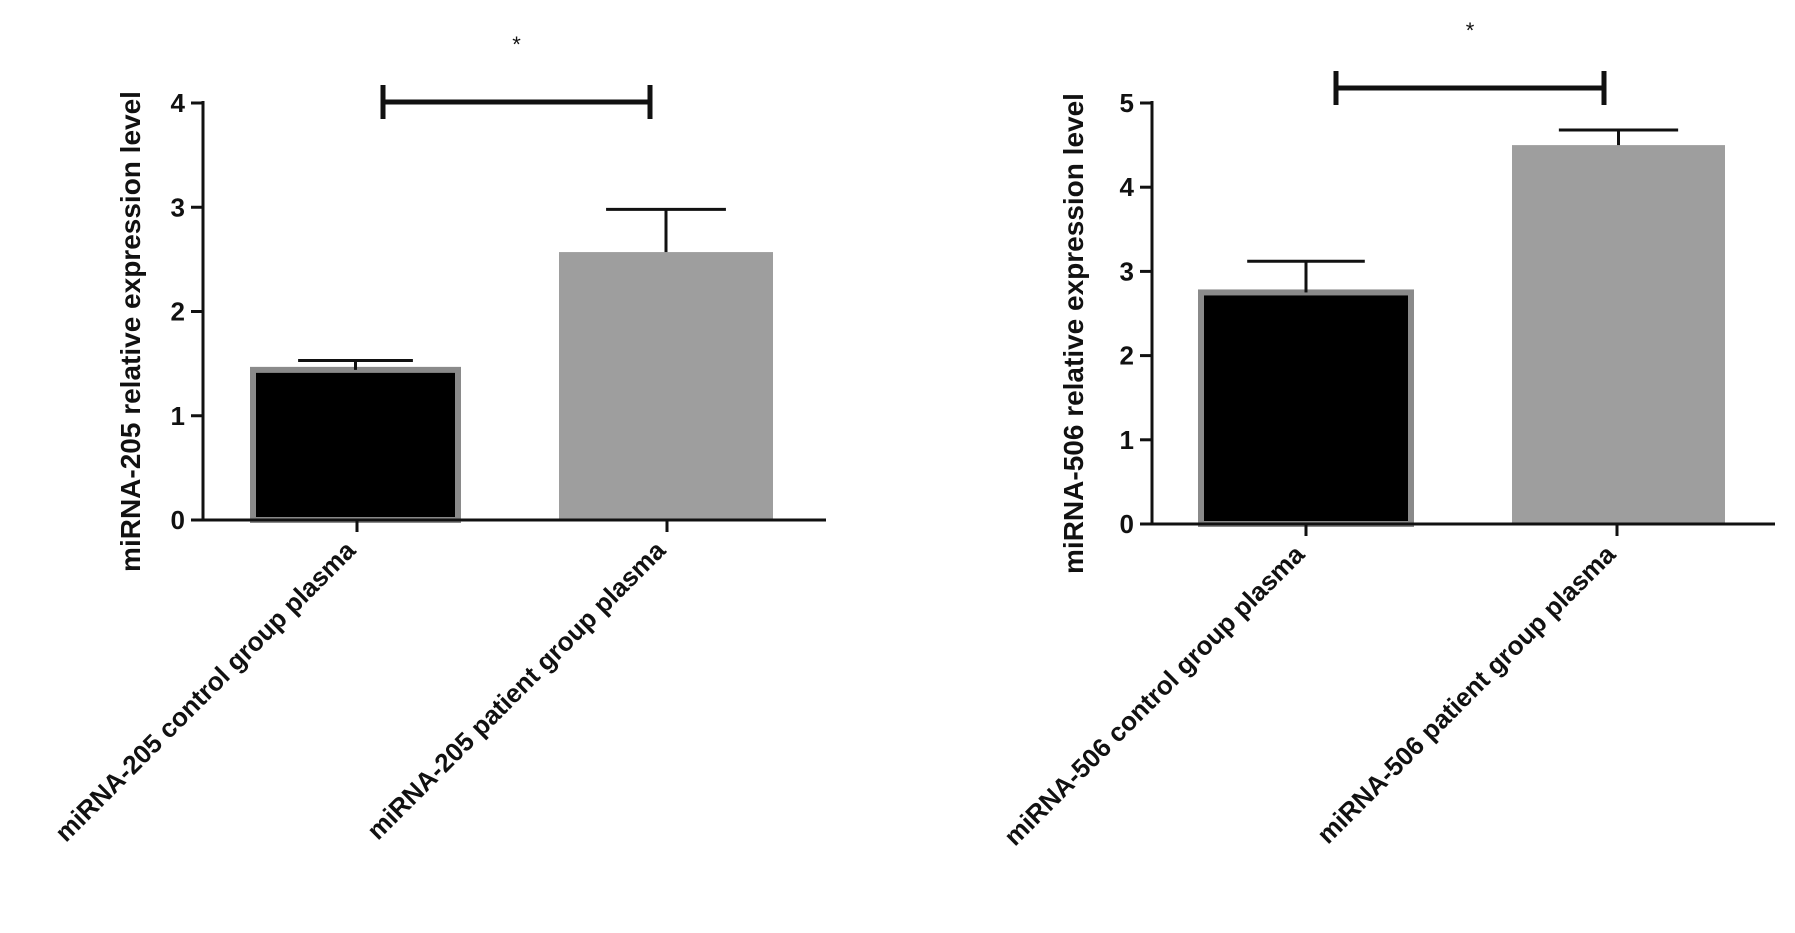  Describe the element at coordinates (1466, 694) in the screenshot. I see `category-label-2: miRNA-506 patient group plasma` at that location.